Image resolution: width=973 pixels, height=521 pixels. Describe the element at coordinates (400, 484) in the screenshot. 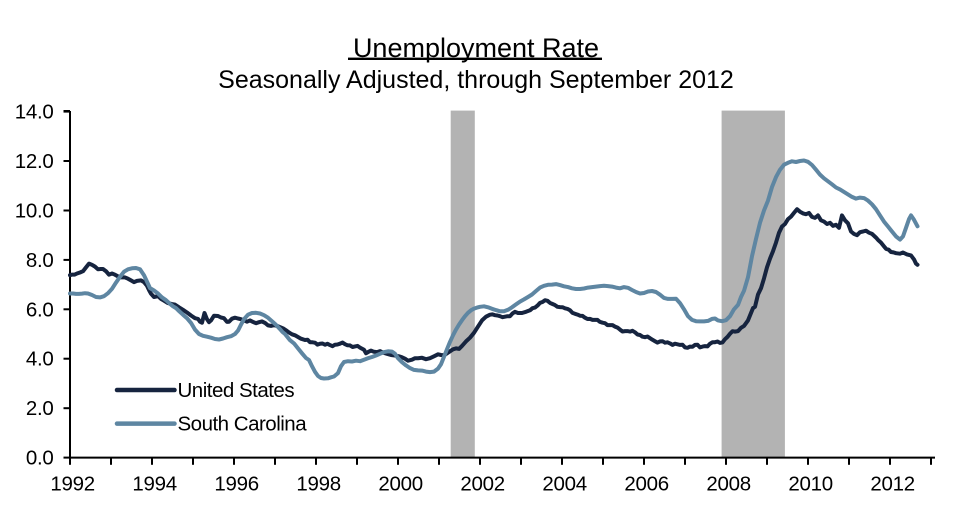

I see `svg-text: 2000` at that location.